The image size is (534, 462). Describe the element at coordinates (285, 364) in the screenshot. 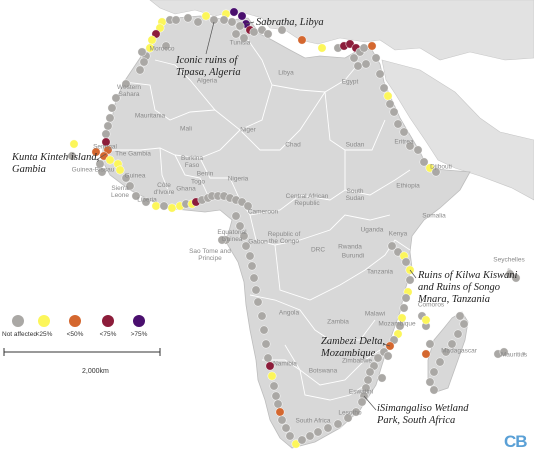

I see `country-label-namibia: Namibia` at that location.